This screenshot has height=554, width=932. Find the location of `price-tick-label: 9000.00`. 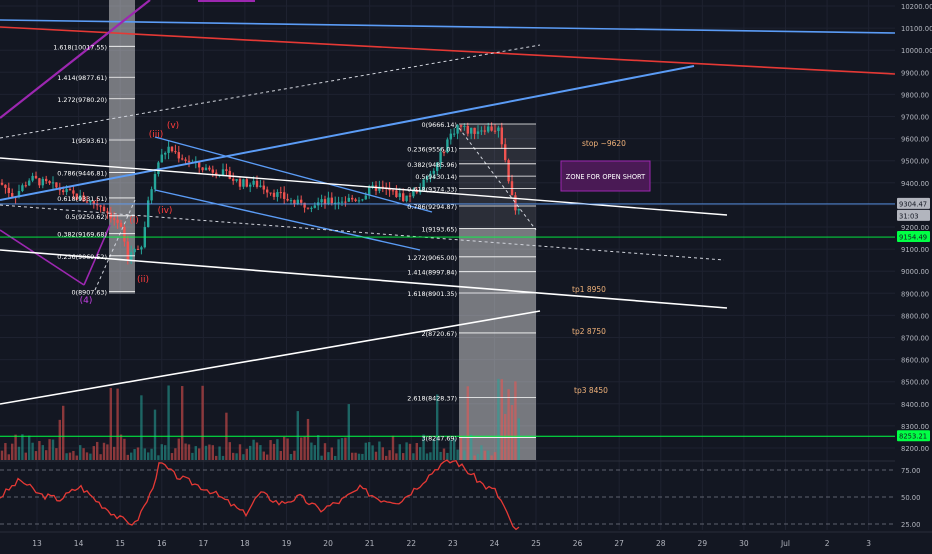

price-tick-label: 9000.00 is located at coordinates (915, 272).